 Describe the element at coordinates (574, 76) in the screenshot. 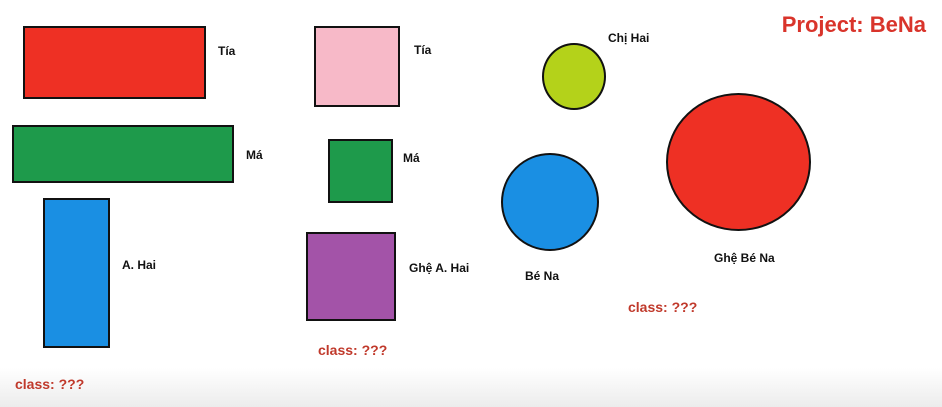

I see `circle-chi-hai` at that location.